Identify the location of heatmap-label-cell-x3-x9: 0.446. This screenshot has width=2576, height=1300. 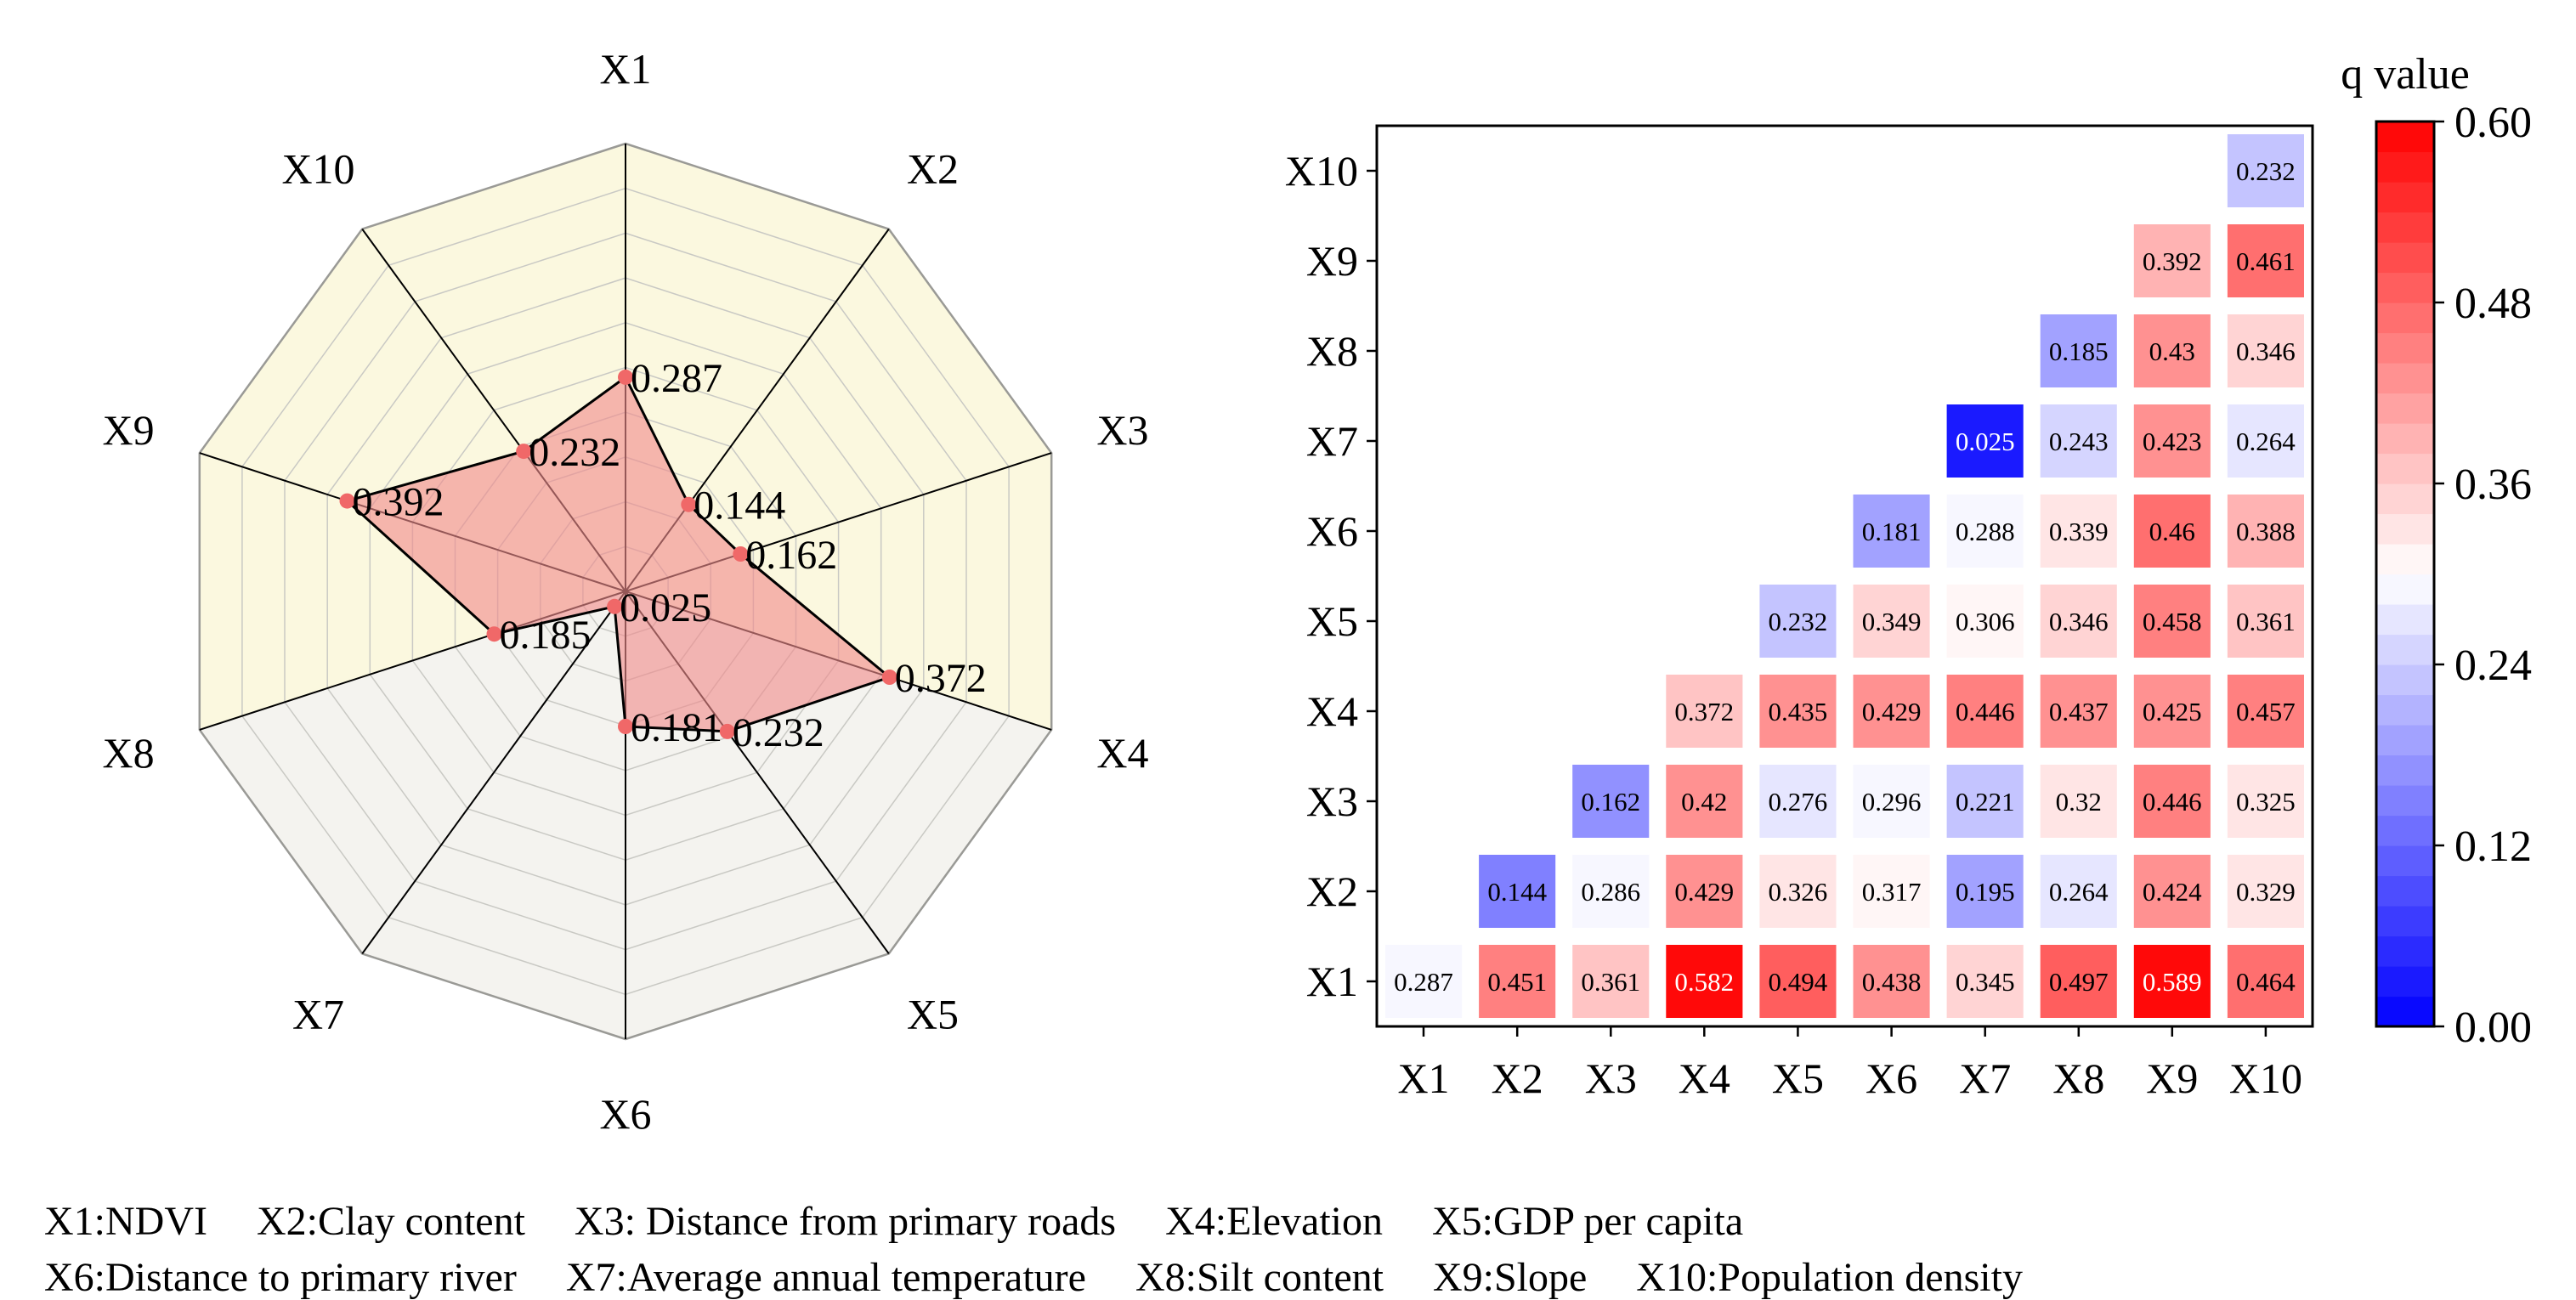
(2172, 802).